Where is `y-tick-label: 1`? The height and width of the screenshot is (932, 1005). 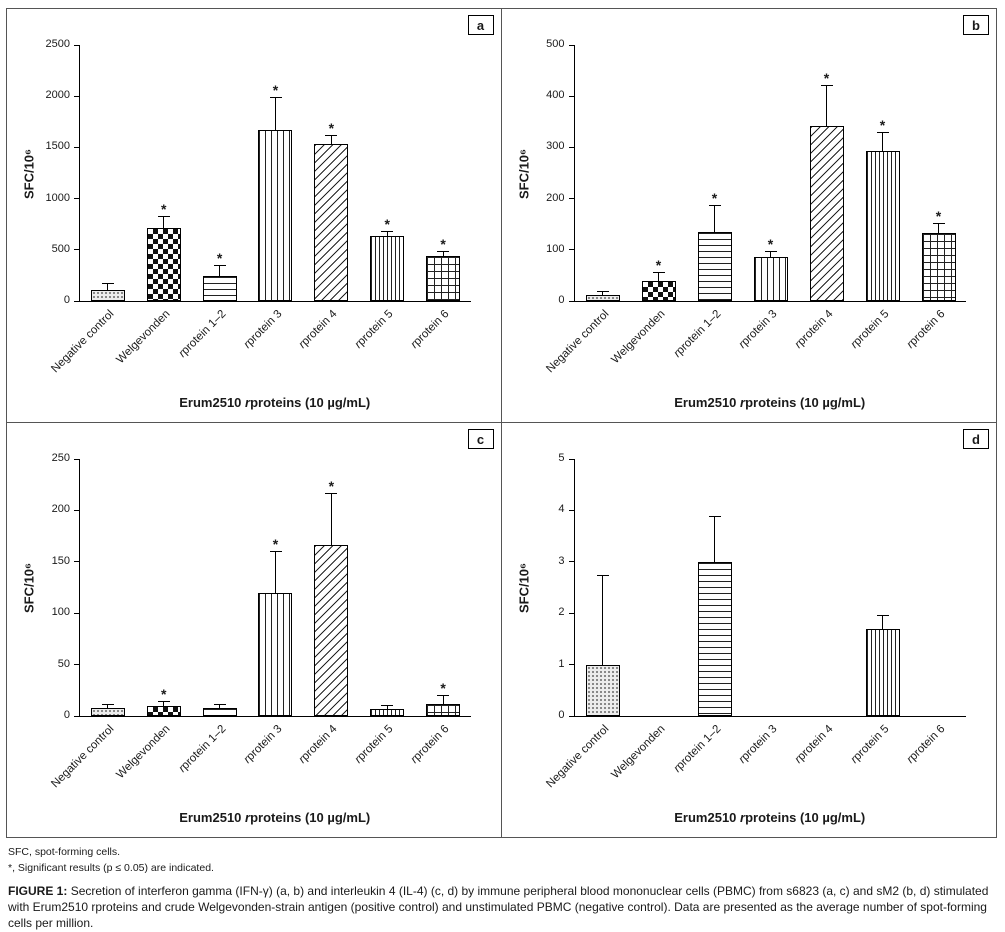 y-tick-label: 1 is located at coordinates (561, 663).